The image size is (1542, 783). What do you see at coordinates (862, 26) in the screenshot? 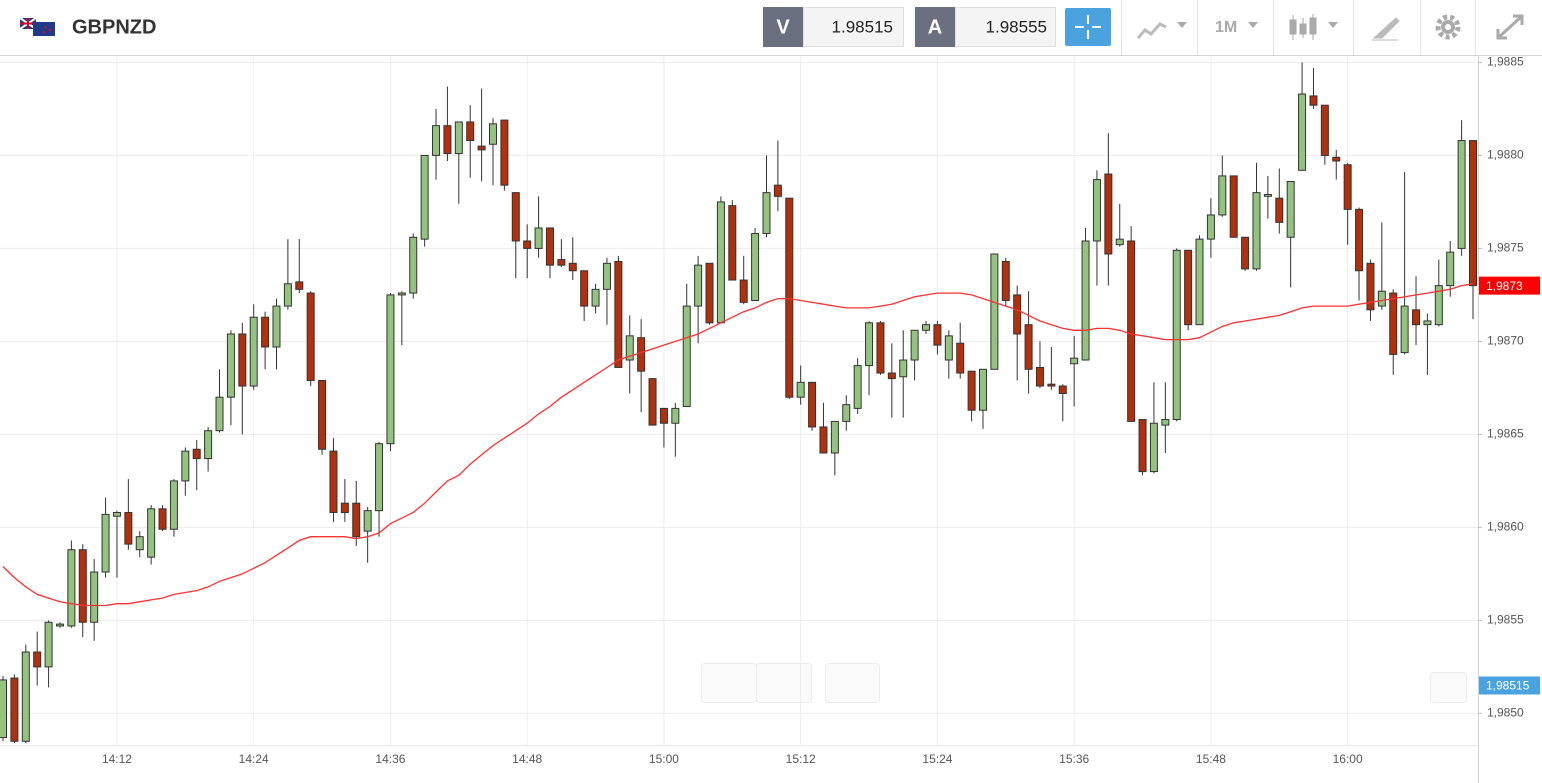
I see `sell-price: 1.98515` at bounding box center [862, 26].